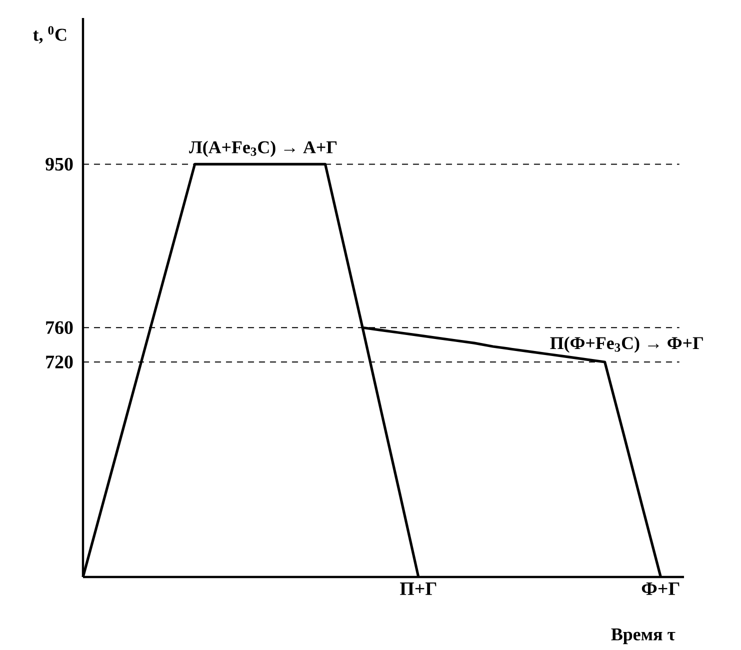 The width and height of the screenshot is (741, 650). What do you see at coordinates (418, 588) in the screenshot?
I see `x-tick-label: П+Г` at bounding box center [418, 588].